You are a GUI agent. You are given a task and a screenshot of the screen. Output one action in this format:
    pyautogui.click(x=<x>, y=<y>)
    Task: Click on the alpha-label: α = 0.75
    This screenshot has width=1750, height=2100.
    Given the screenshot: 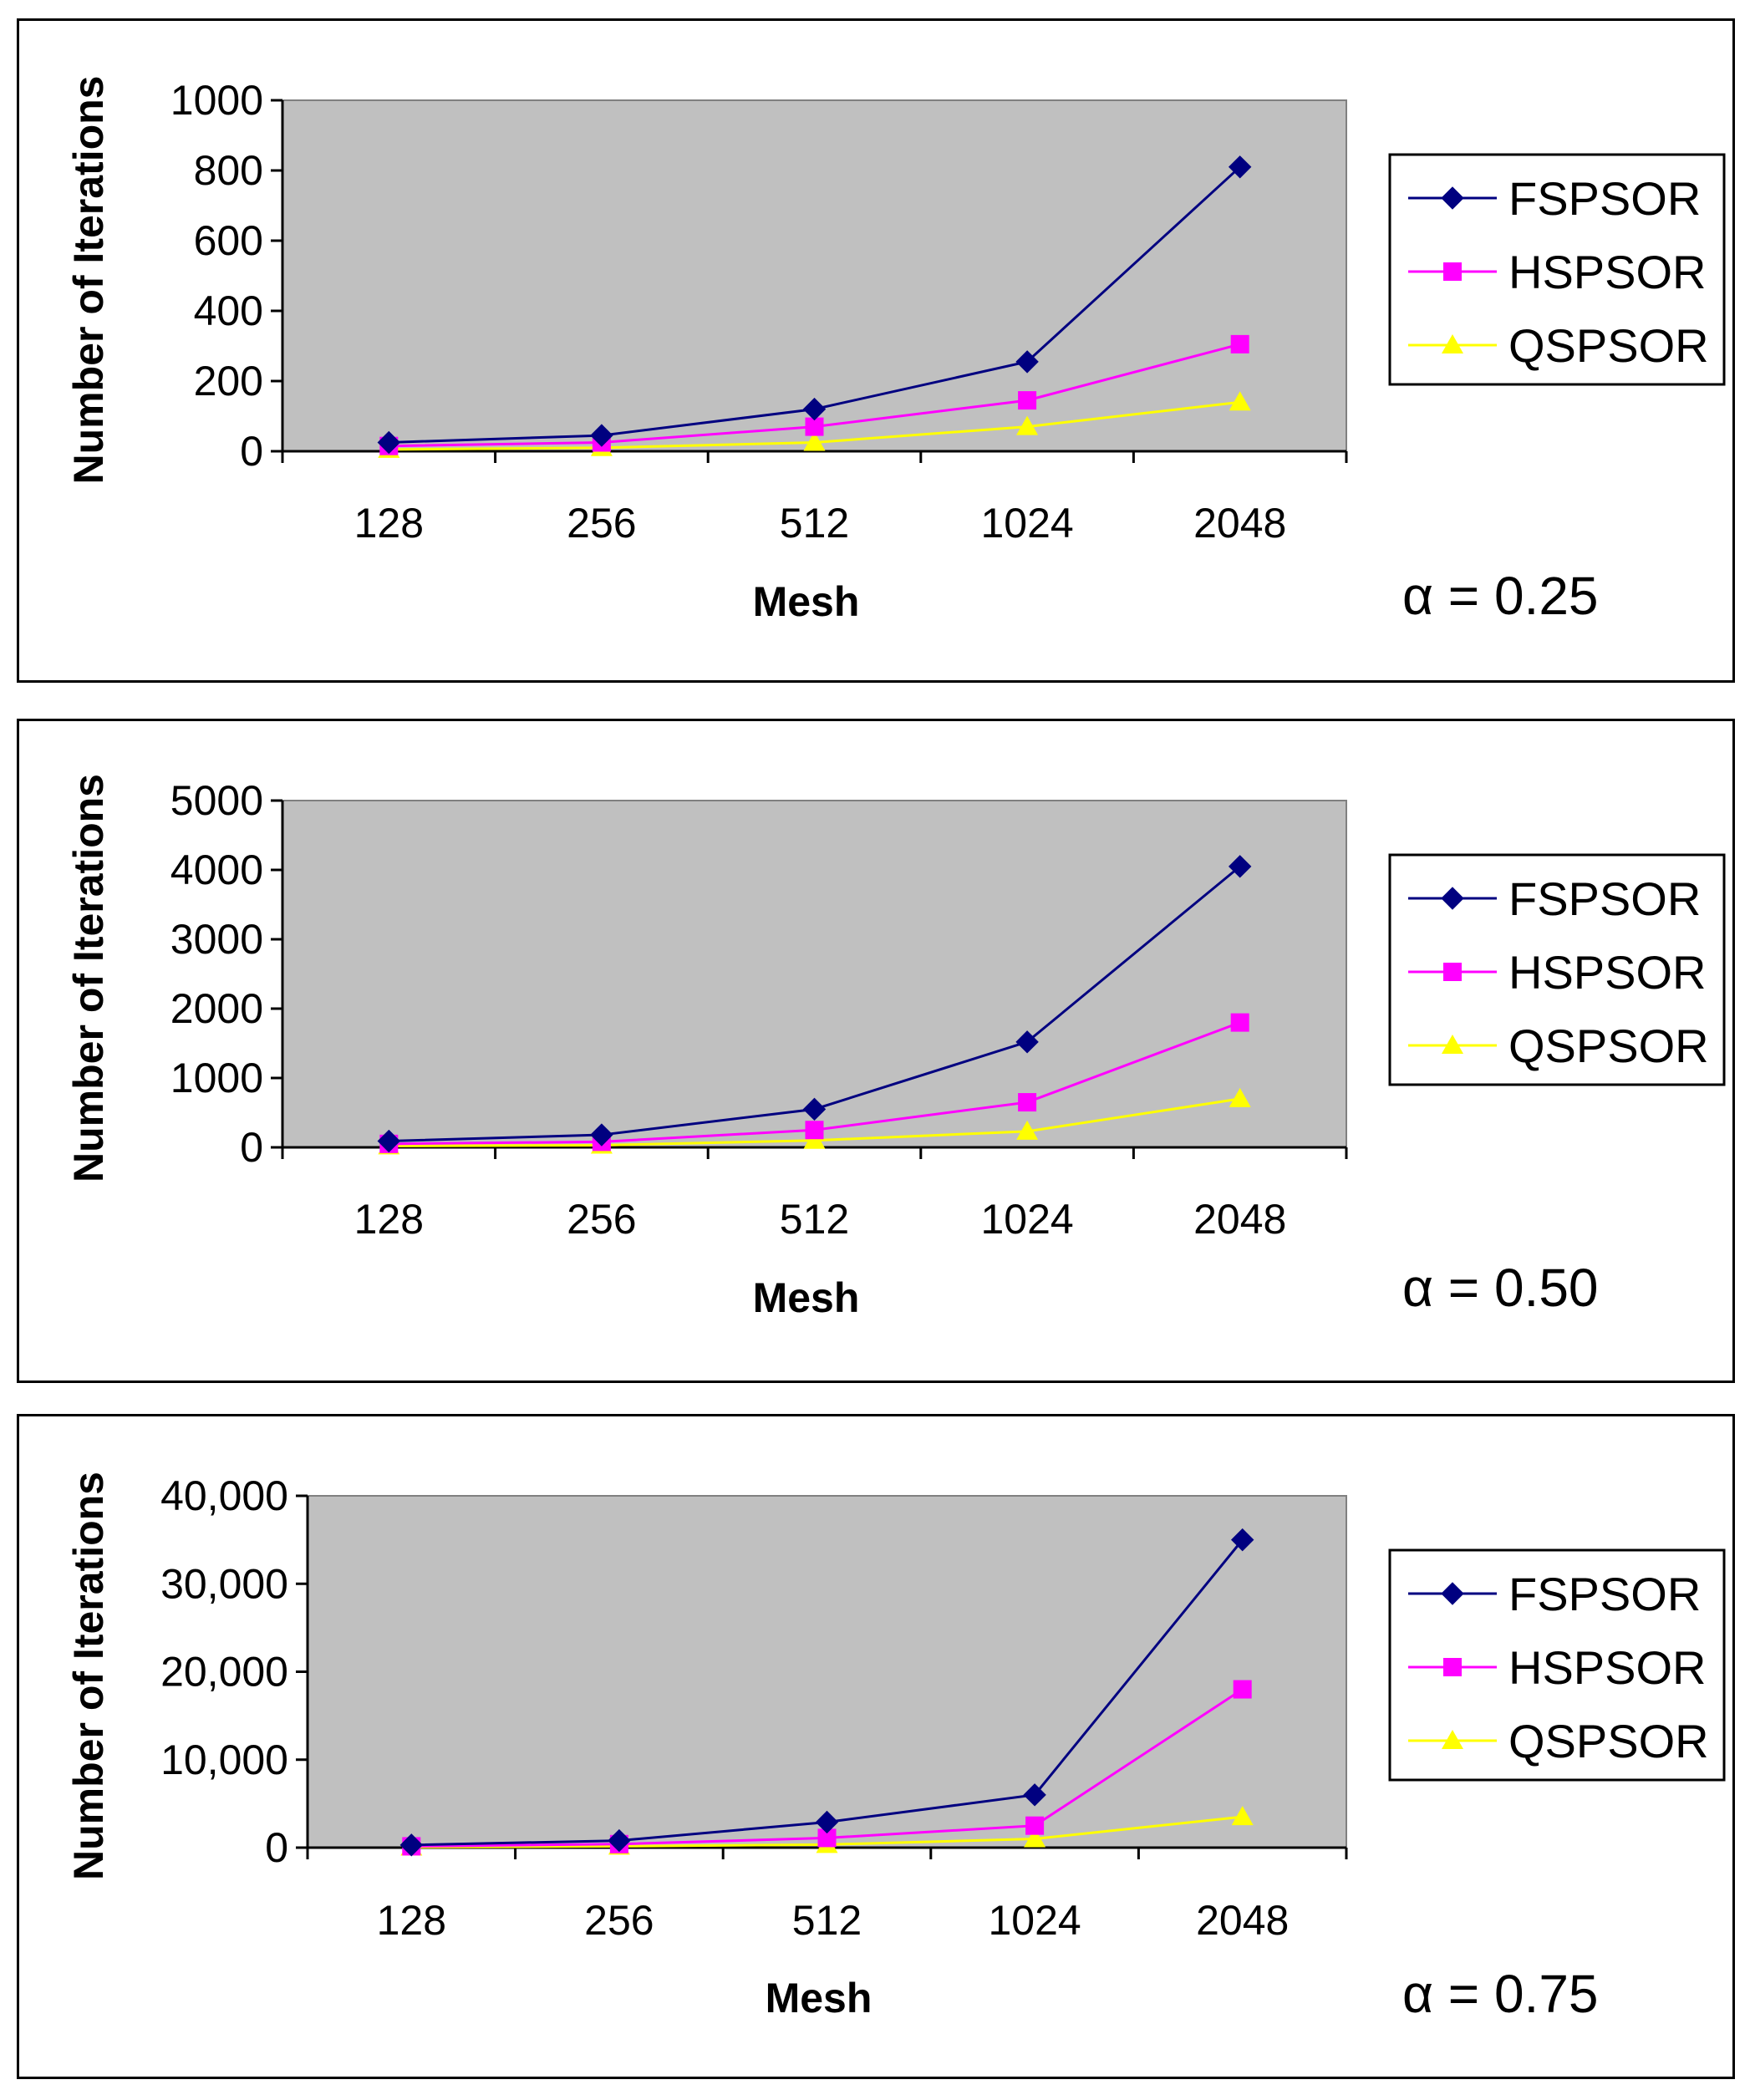 What is the action you would take?
    pyautogui.click(x=1500, y=1994)
    